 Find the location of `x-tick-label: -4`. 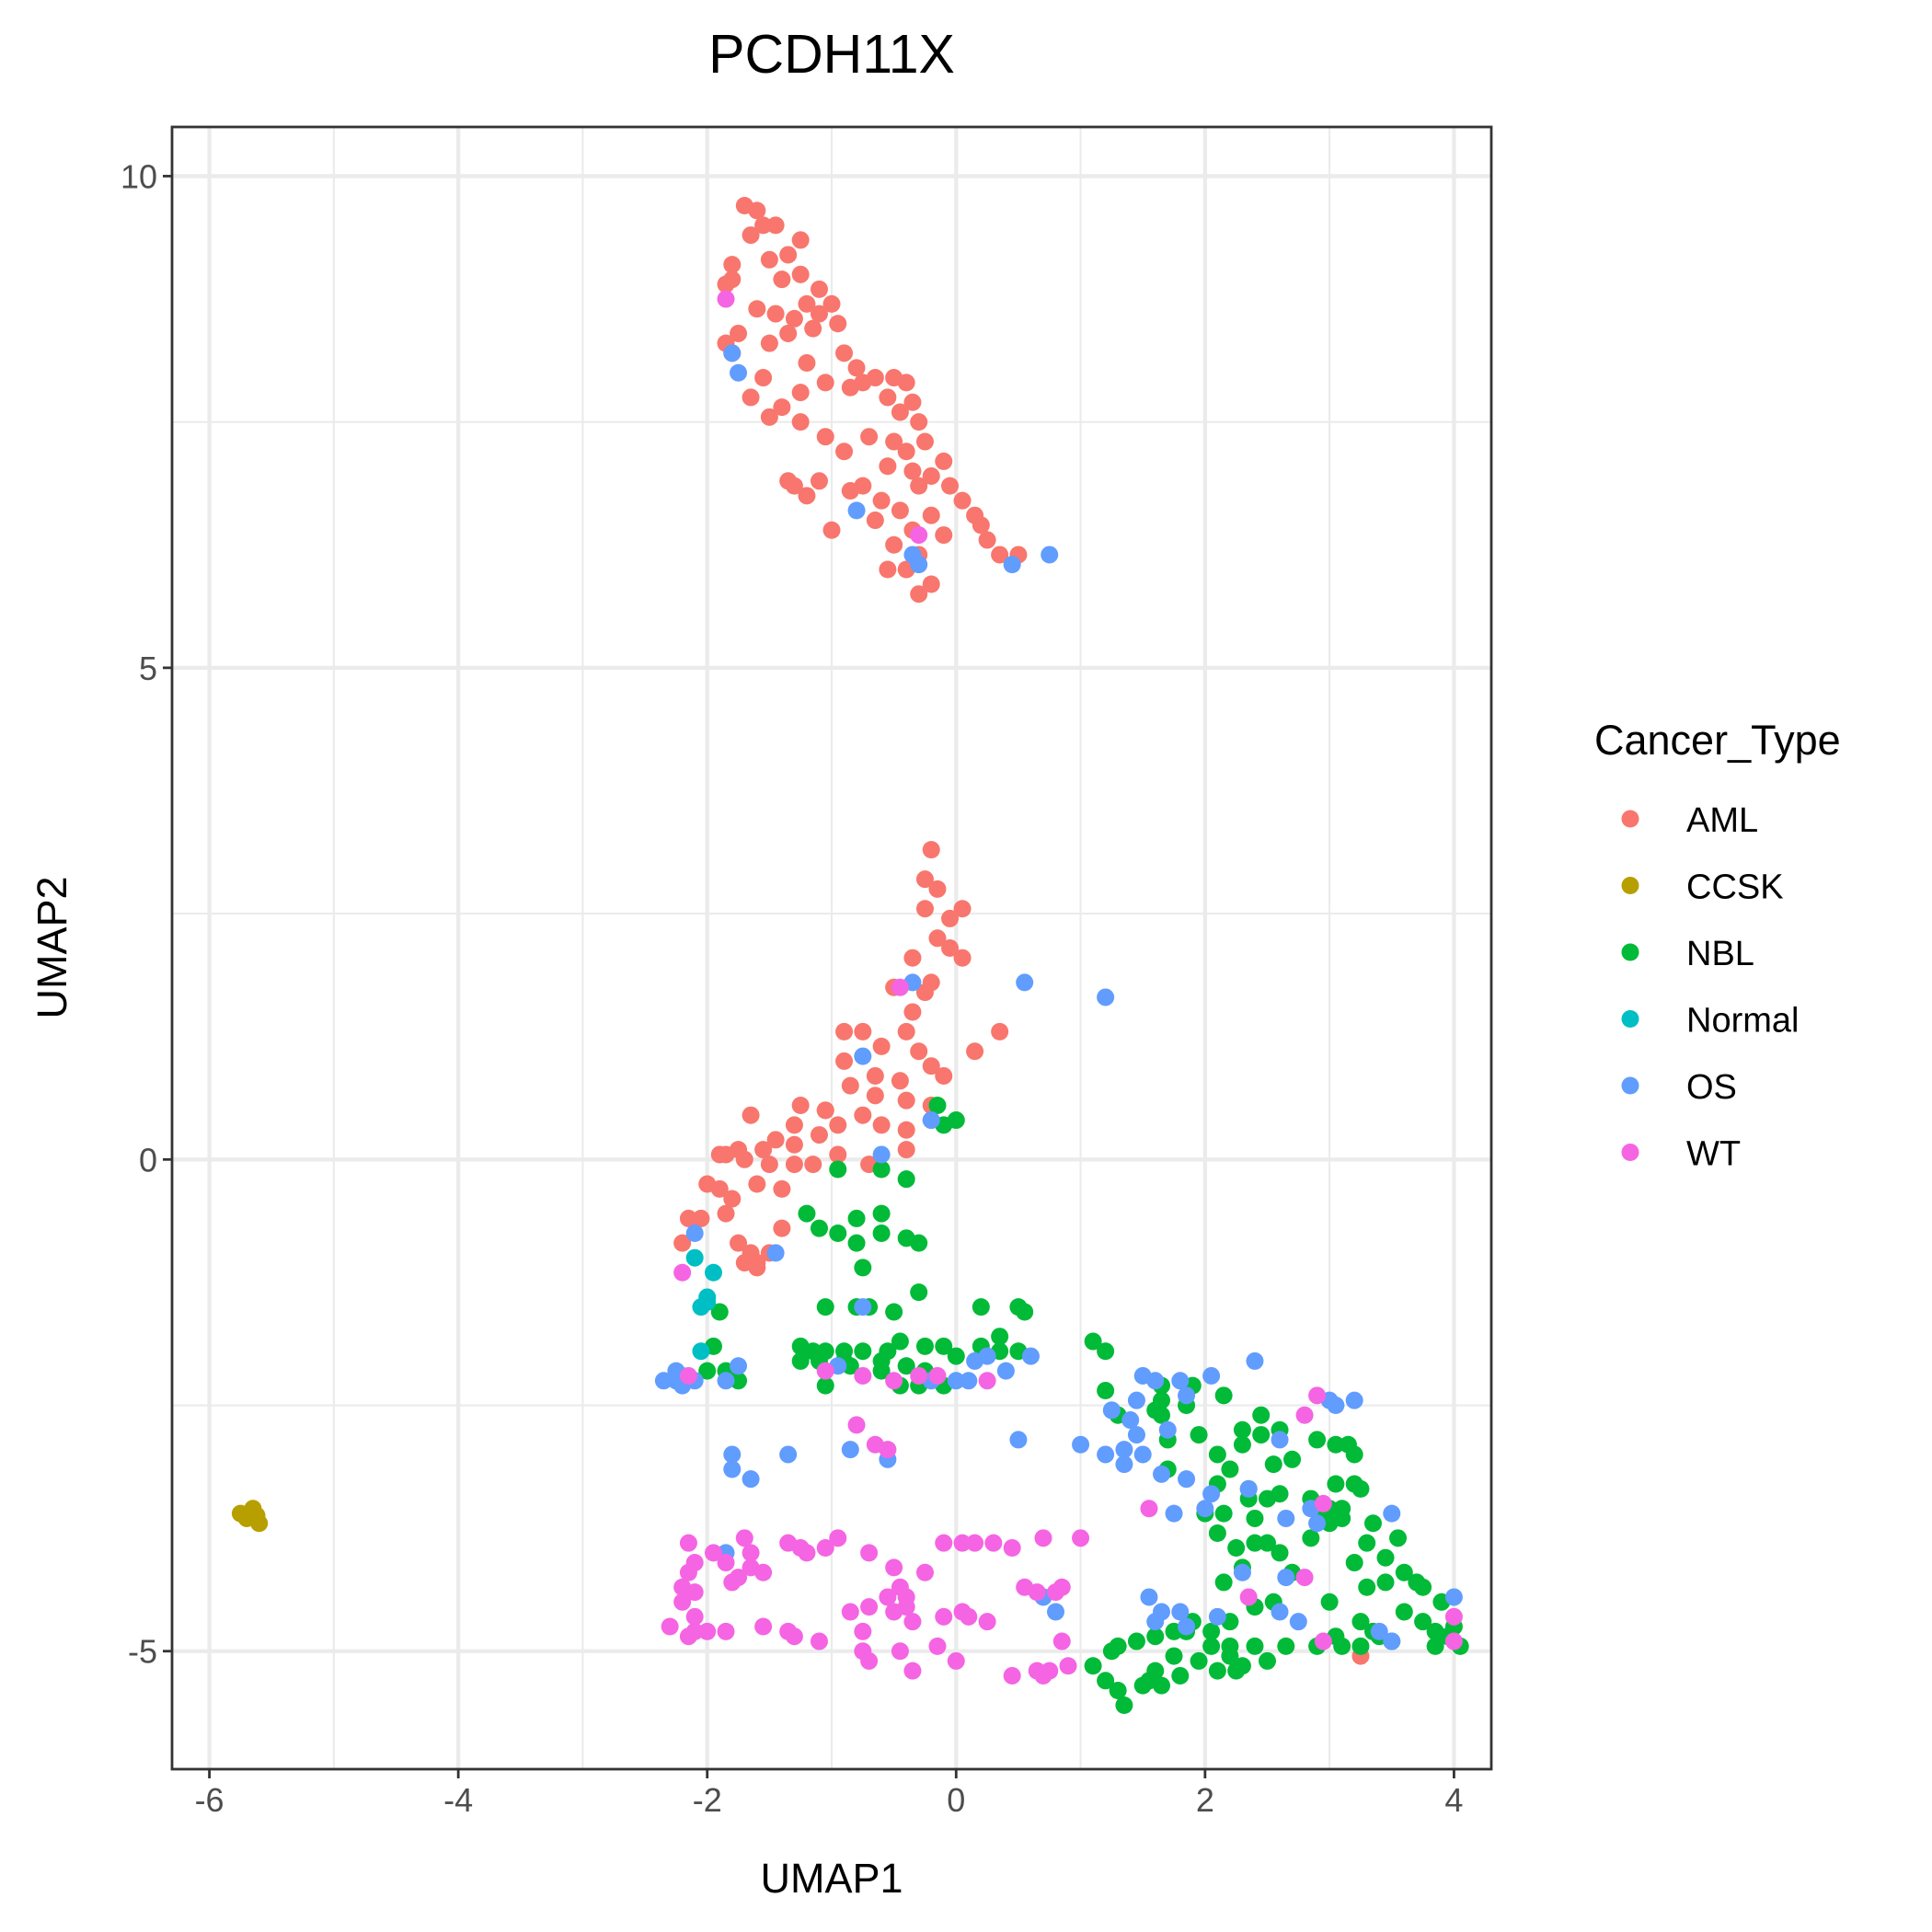

x-tick-label: -4 is located at coordinates (458, 1800).